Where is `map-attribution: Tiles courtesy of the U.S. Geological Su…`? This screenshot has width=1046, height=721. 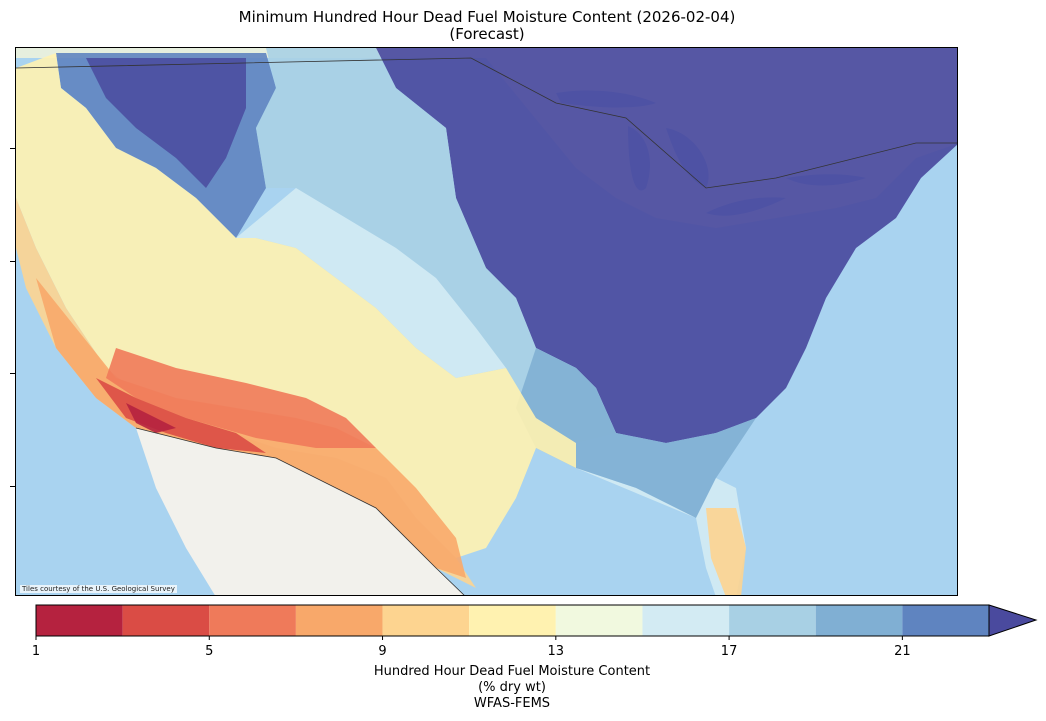
map-attribution: Tiles courtesy of the U.S. Geological Su… is located at coordinates (98, 589).